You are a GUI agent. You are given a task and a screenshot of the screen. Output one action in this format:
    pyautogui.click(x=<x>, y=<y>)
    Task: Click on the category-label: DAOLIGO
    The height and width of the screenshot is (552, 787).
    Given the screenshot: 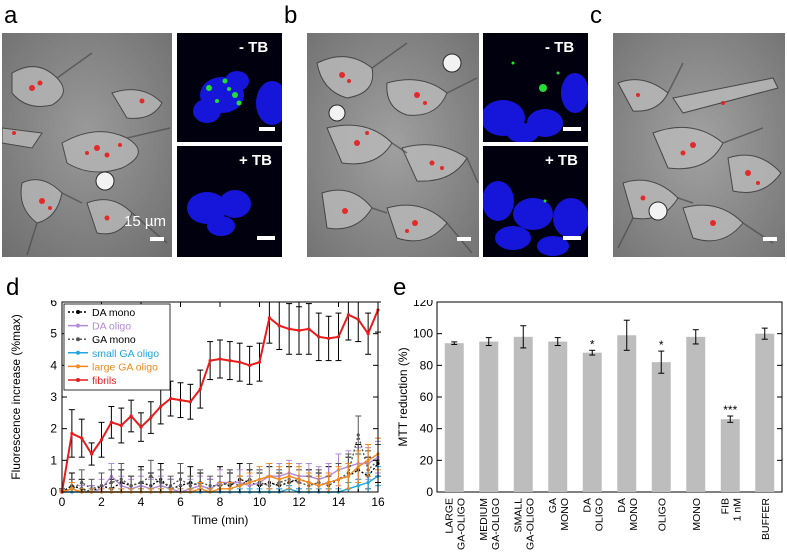 What is the action you would take?
    pyautogui.click(x=593, y=514)
    